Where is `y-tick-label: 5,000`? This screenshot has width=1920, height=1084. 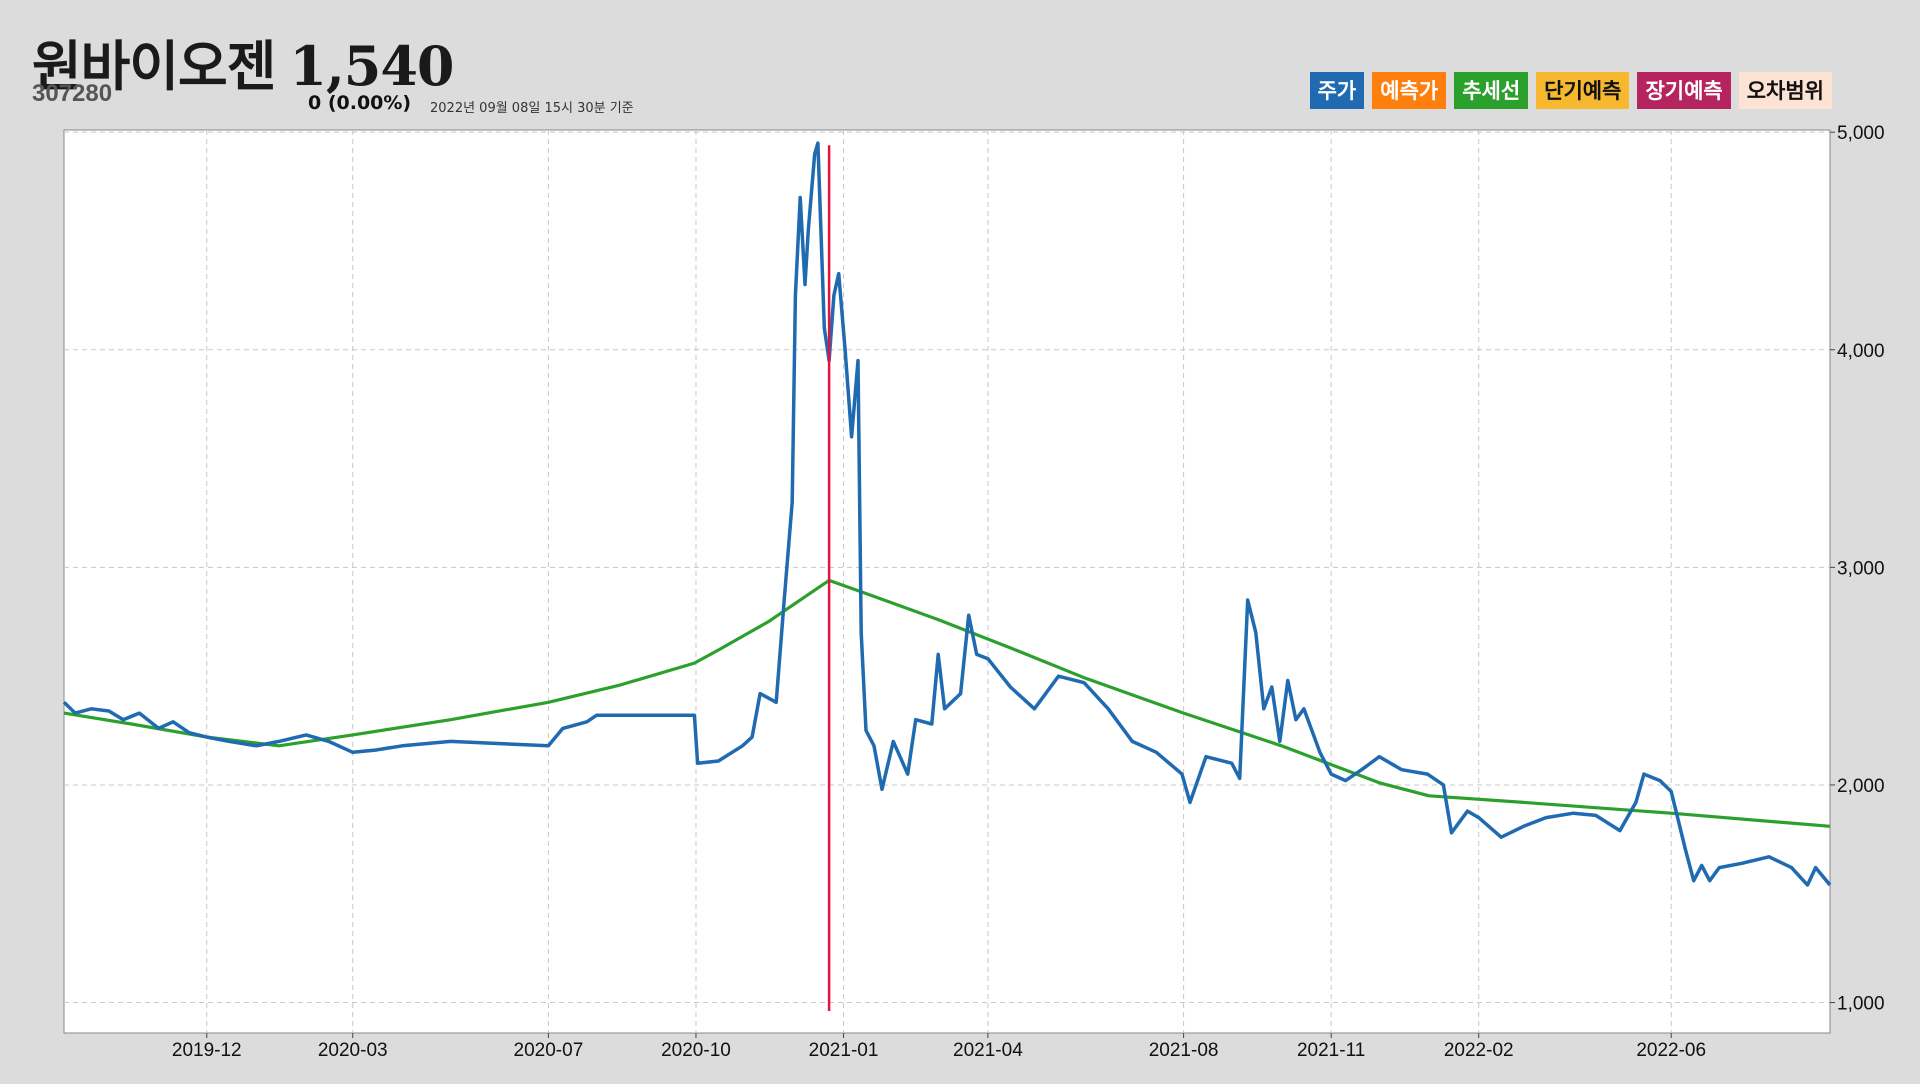 y-tick-label: 5,000 is located at coordinates (1861, 133).